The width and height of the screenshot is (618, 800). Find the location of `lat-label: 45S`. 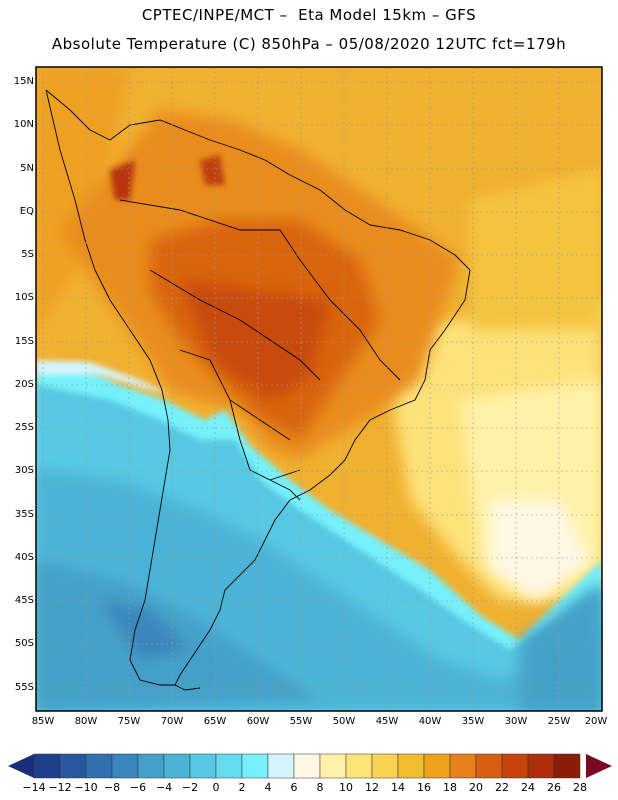

lat-label: 45S is located at coordinates (24, 600).